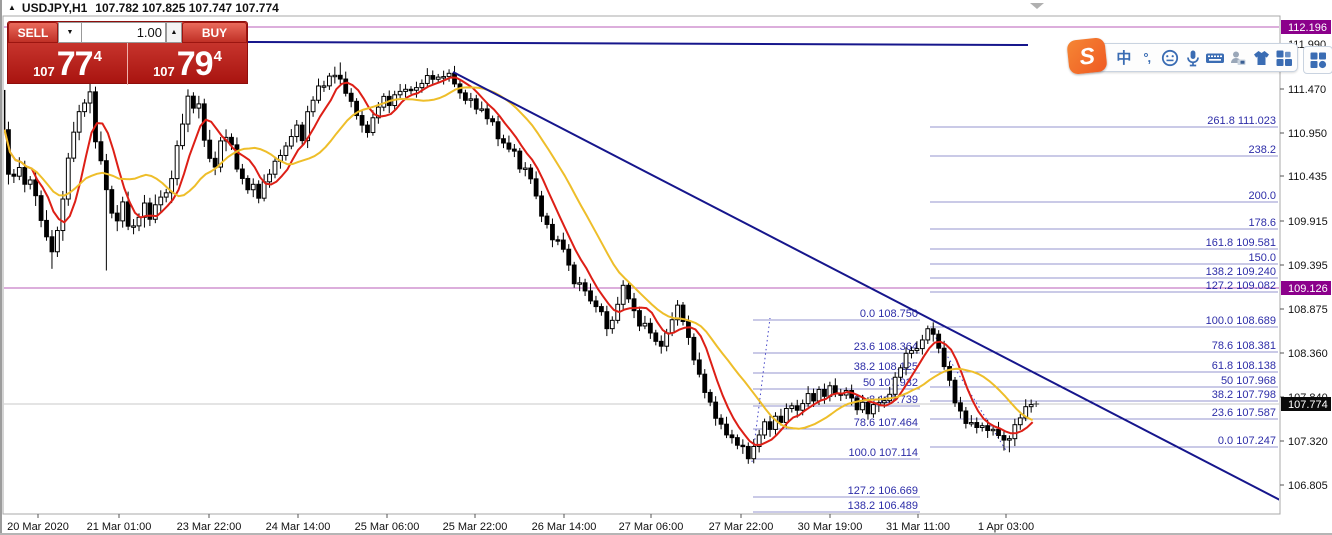 Image resolution: width=1332 pixels, height=535 pixels. What do you see at coordinates (1248, 381) in the screenshot?
I see `svg-text: 50 107.968` at bounding box center [1248, 381].